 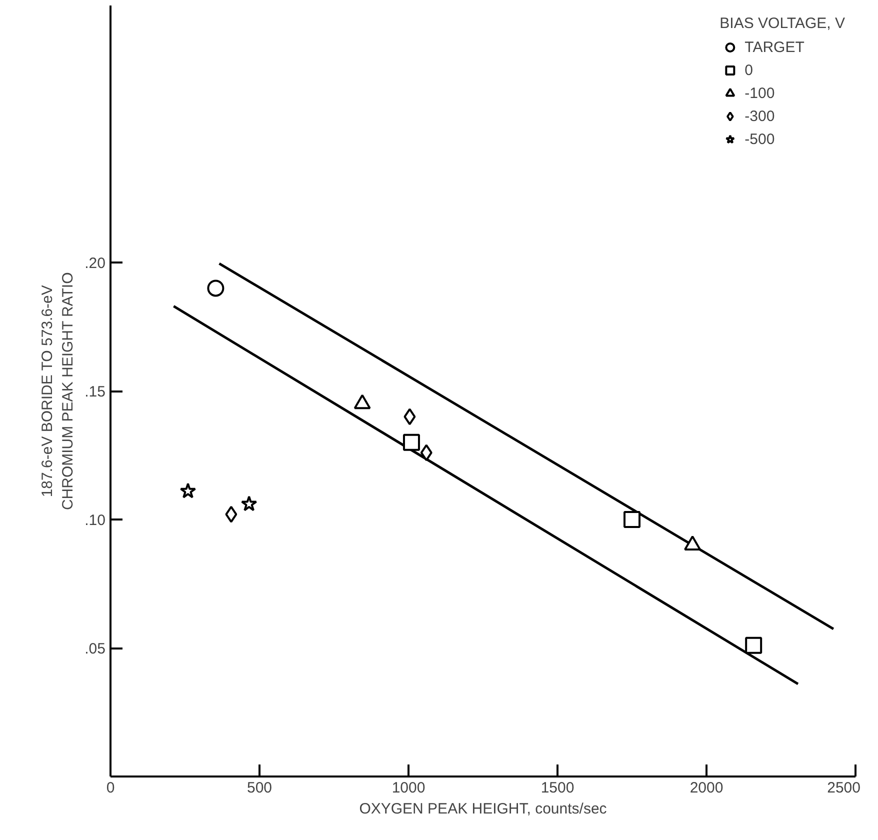 What do you see at coordinates (110, 788) in the screenshot?
I see `x-tick-label: 0` at bounding box center [110, 788].